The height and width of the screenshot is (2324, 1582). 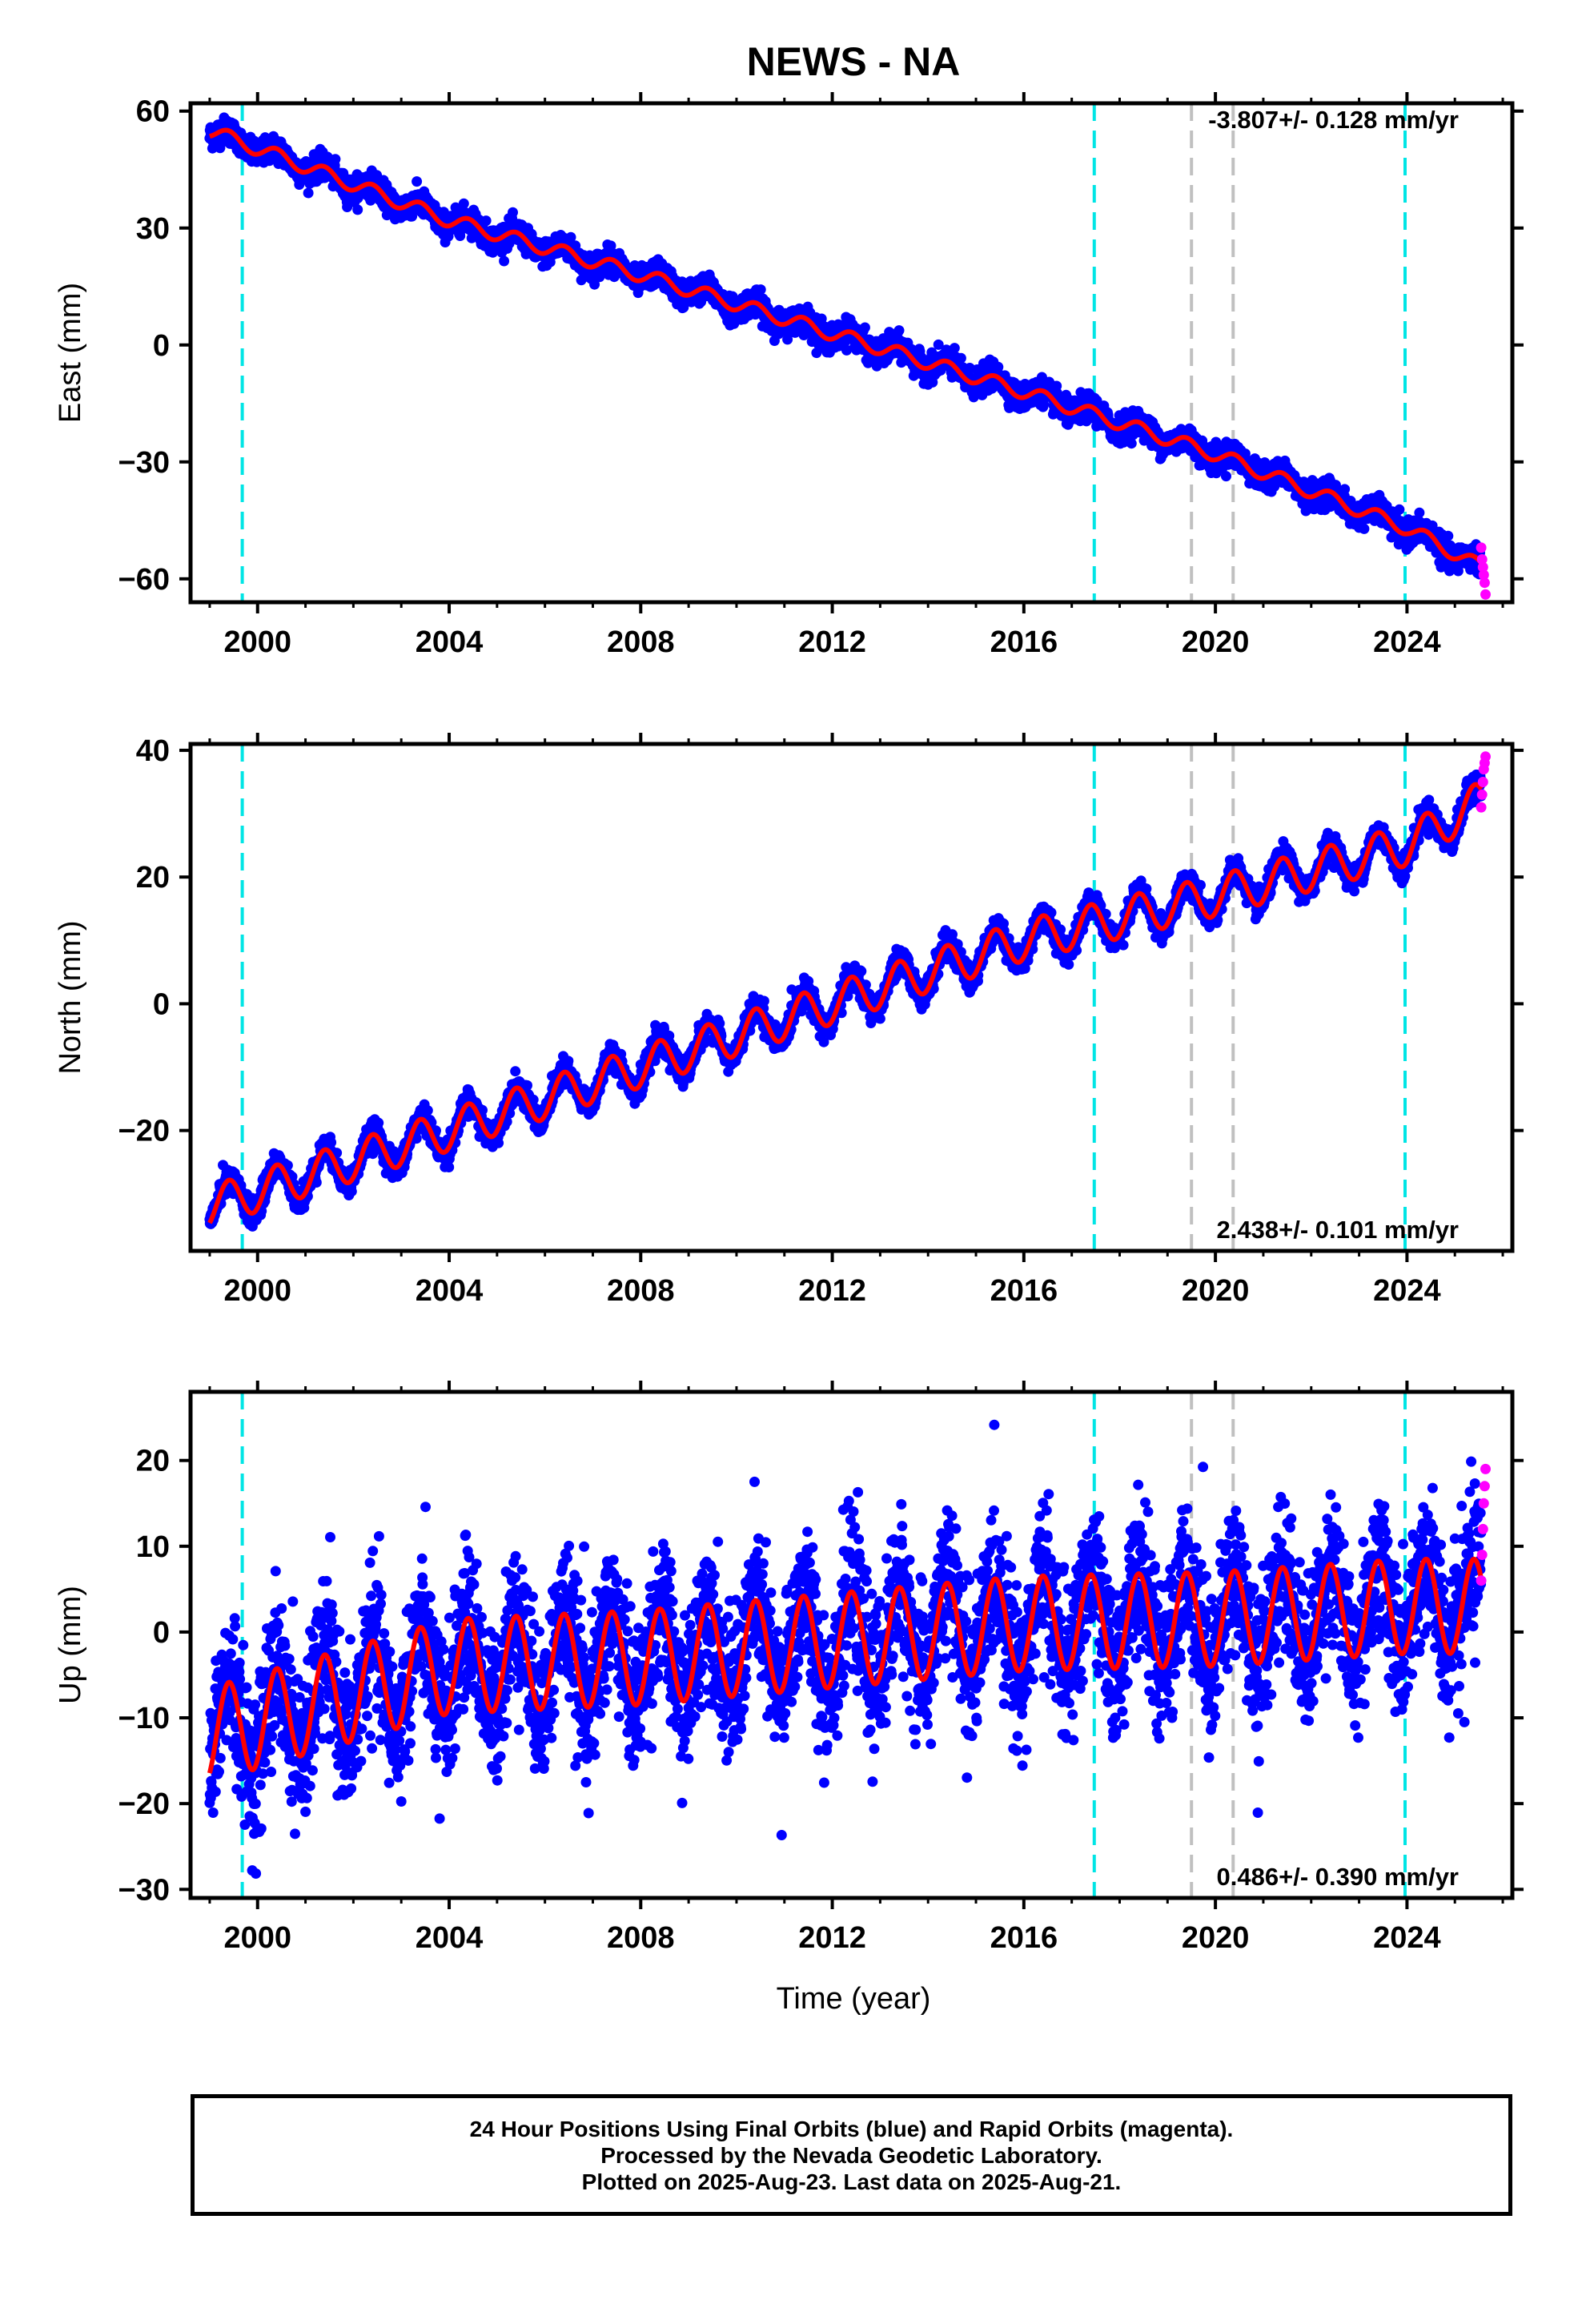 What do you see at coordinates (641, 642) in the screenshot?
I see `x-tick-label: 2008` at bounding box center [641, 642].